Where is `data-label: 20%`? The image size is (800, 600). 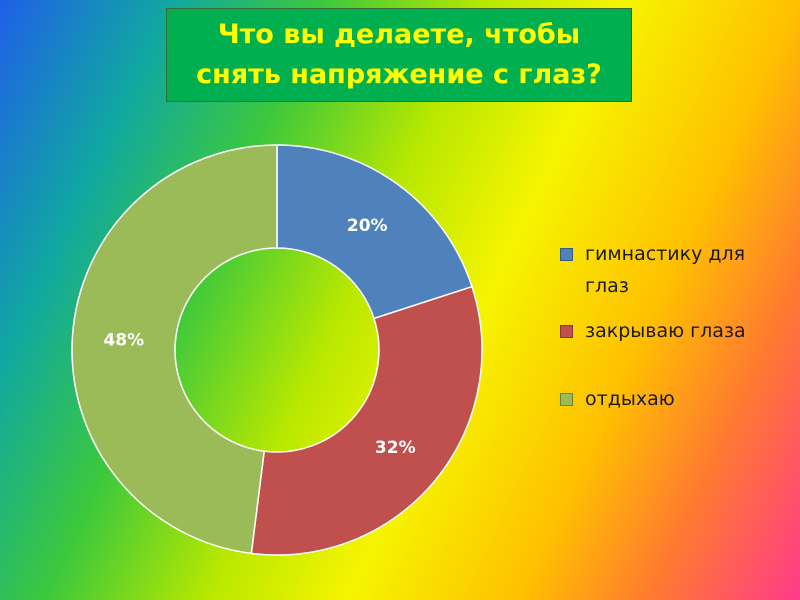
data-label: 20% is located at coordinates (367, 226).